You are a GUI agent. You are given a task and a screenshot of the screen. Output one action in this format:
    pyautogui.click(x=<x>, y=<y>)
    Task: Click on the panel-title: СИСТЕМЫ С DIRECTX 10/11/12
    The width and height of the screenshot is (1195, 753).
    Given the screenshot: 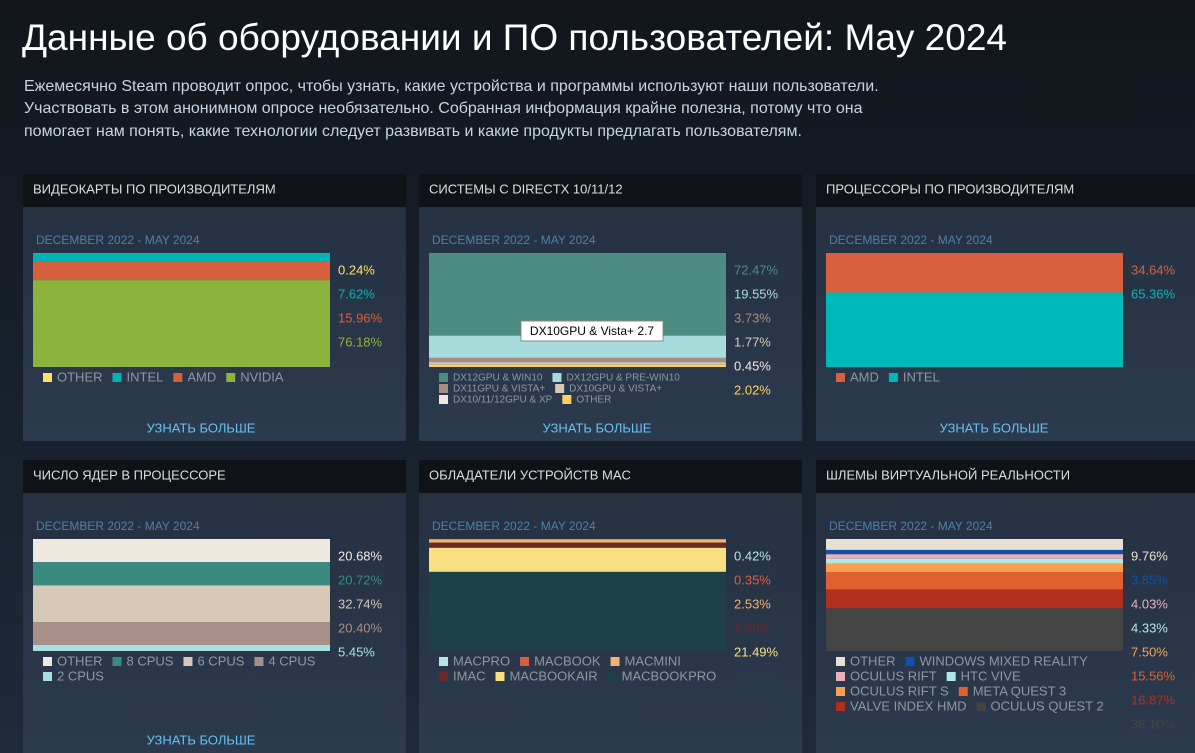 What is the action you would take?
    pyautogui.click(x=526, y=188)
    